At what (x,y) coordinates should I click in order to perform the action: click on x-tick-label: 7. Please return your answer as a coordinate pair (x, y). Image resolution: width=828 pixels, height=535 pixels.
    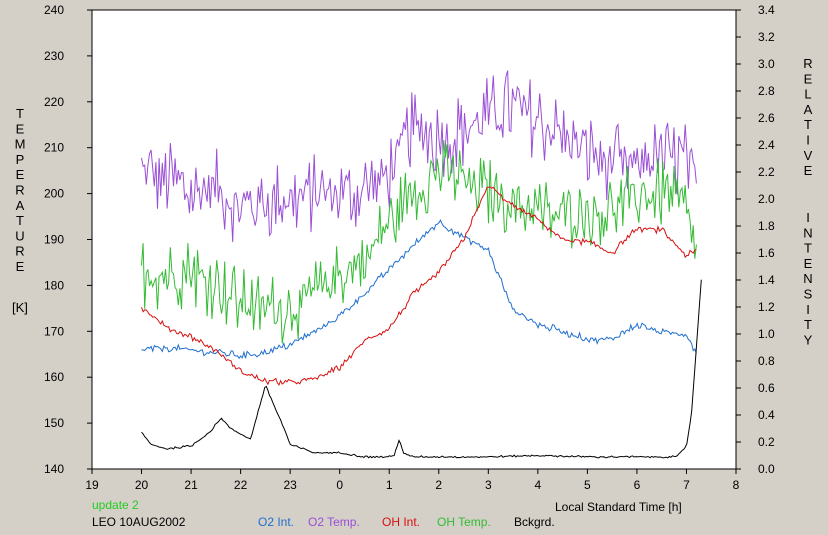
    Looking at the image, I should click on (686, 485).